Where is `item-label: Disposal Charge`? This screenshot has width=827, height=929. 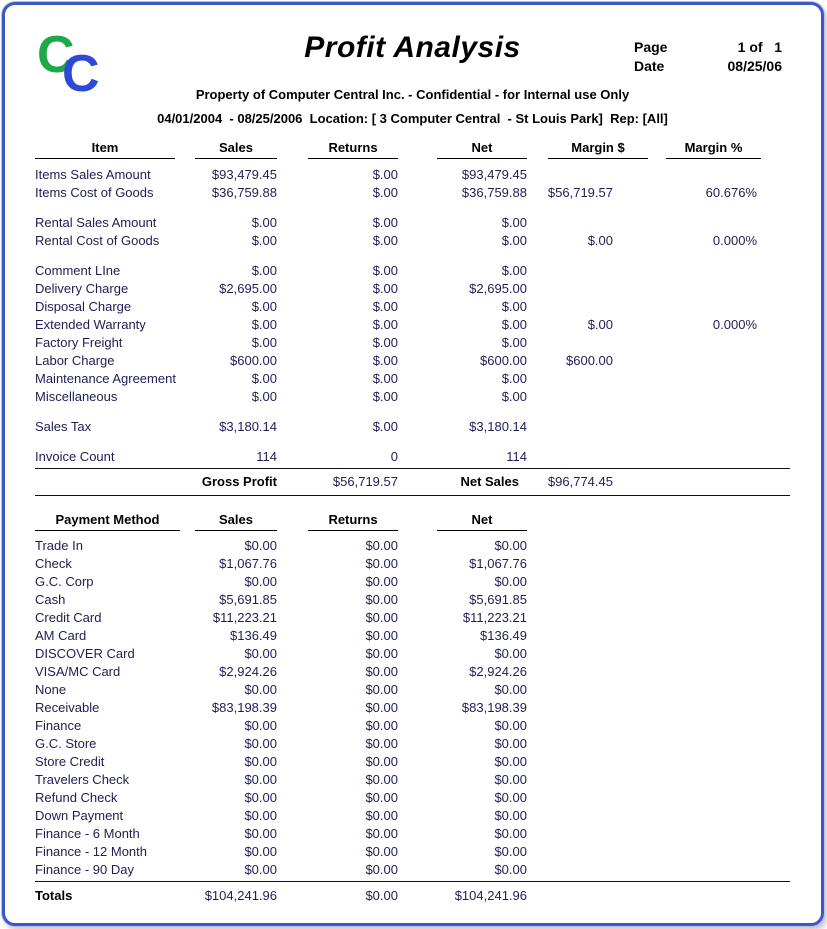 item-label: Disposal Charge is located at coordinates (83, 306).